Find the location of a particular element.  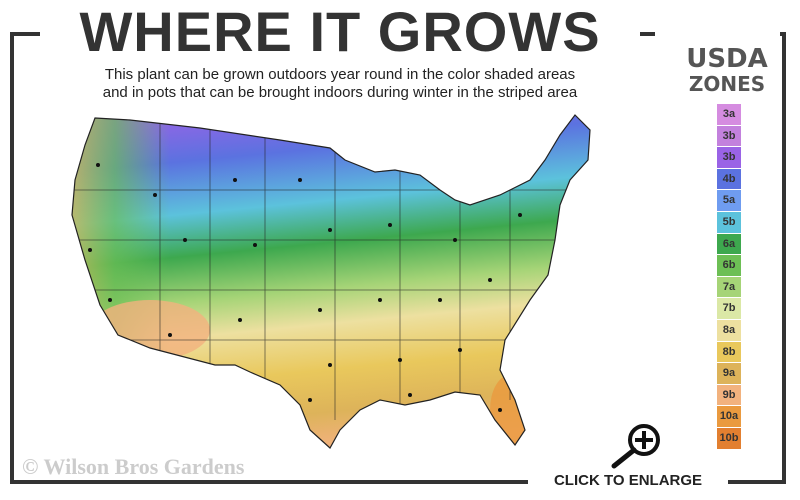

zone-legend: 3a 3b 3b 4b 5a 5b 6a 6b 7a 7b 8a 8b 9a 9b 10a 10b is located at coordinates (729, 277).